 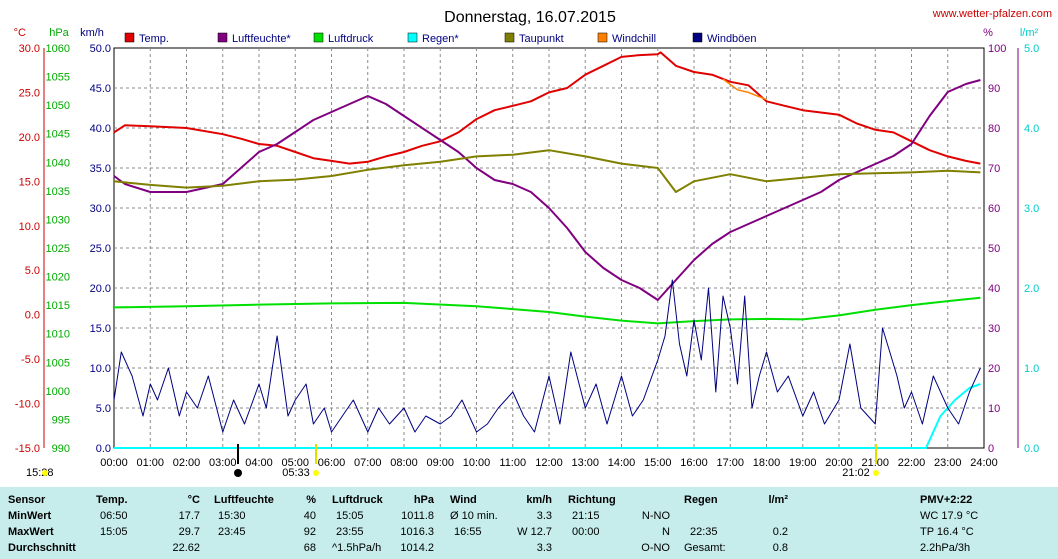 What do you see at coordinates (994, 209) in the screenshot?
I see `humidity-tick-label: 60` at bounding box center [994, 209].